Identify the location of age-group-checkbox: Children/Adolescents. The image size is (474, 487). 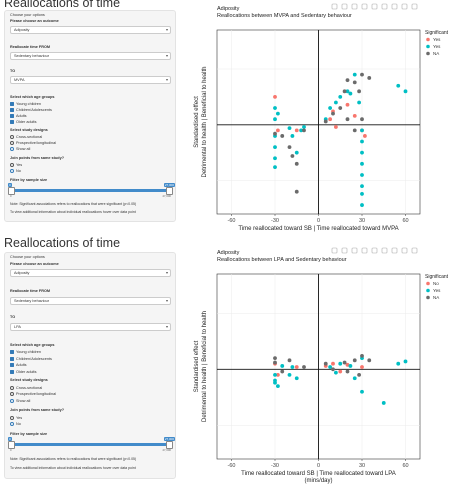
(31, 110).